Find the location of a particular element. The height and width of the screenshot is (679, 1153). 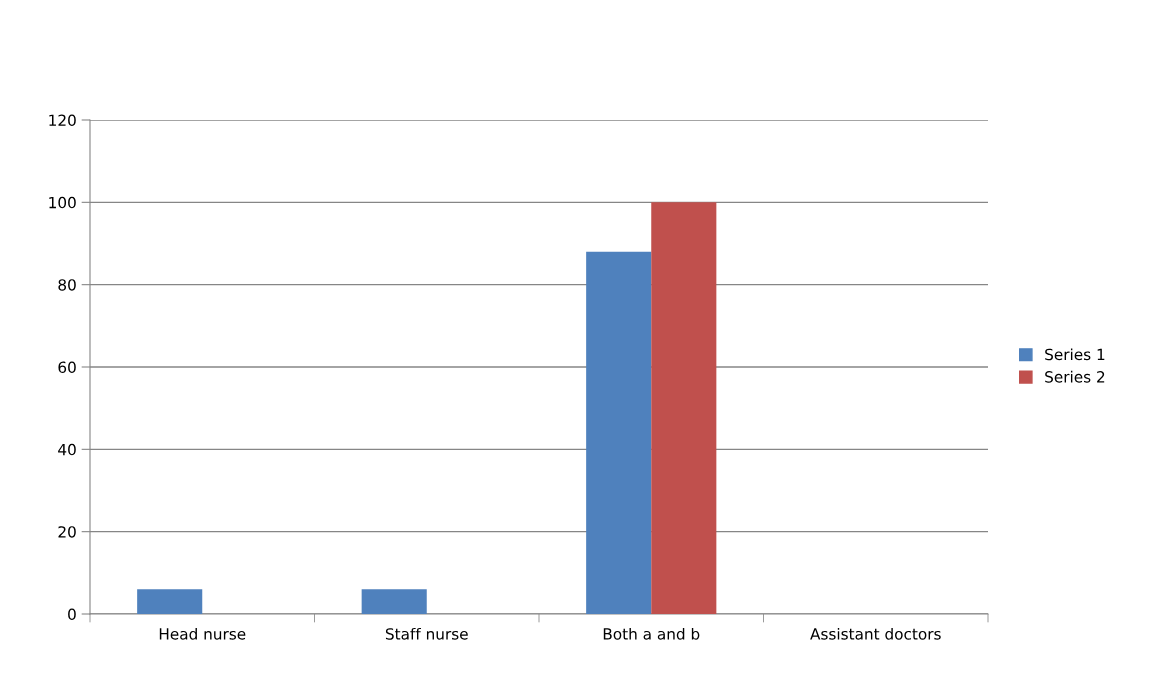

x-tick-label: Assistant doctors is located at coordinates (875, 633).